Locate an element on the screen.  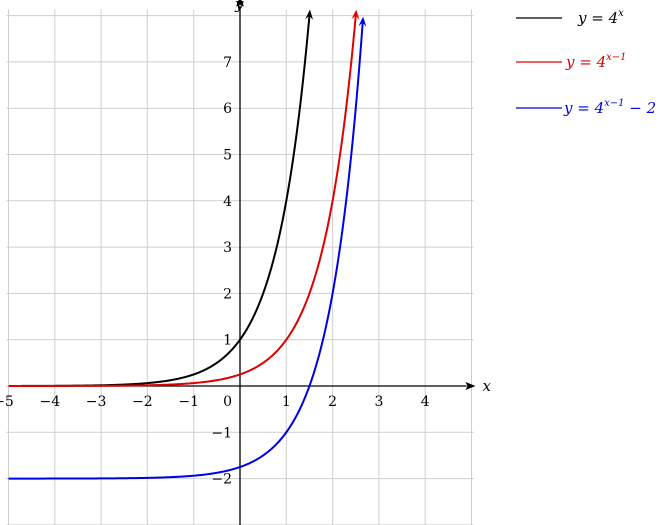
y-tick-label: 2 is located at coordinates (227, 294).